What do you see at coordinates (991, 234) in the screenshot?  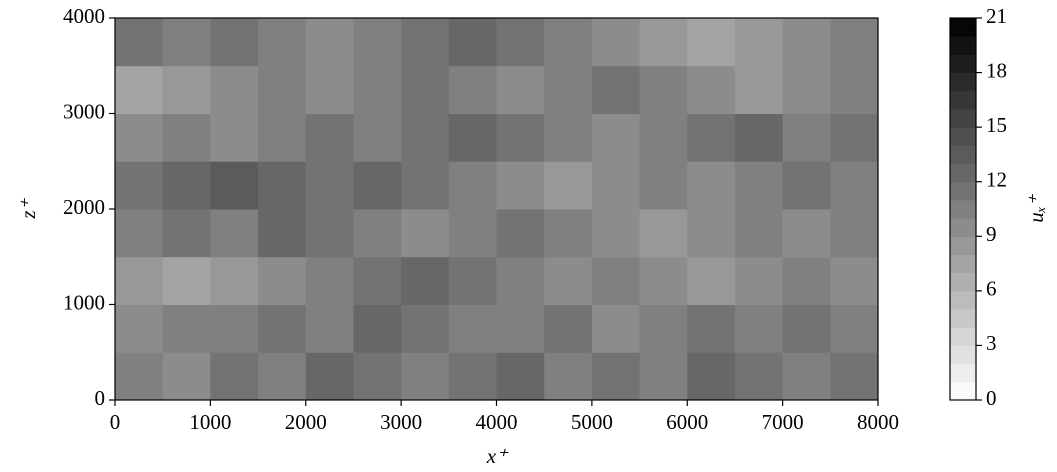 I see `colorbar-tick-label: 9` at bounding box center [991, 234].